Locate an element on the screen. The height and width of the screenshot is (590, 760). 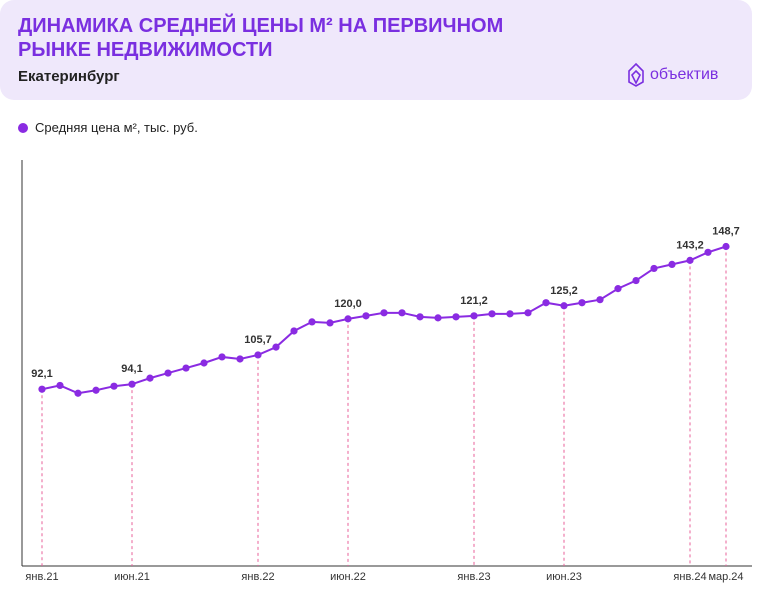
legend: Средняя цена м², тыс. руб. is located at coordinates (108, 127).